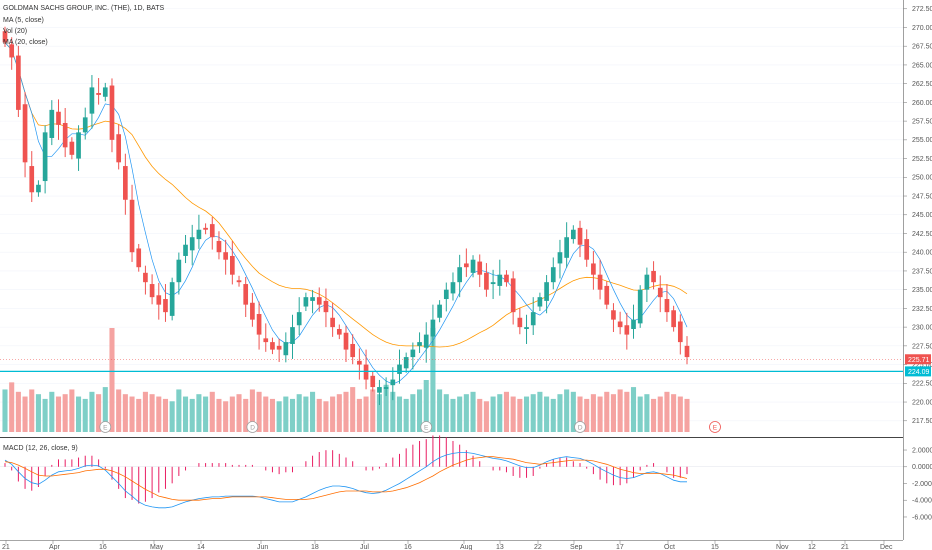 Image resolution: width=932 pixels, height=550 pixels. What do you see at coordinates (922, 28) in the screenshot?
I see `price-tick-label: 270.00` at bounding box center [922, 28].